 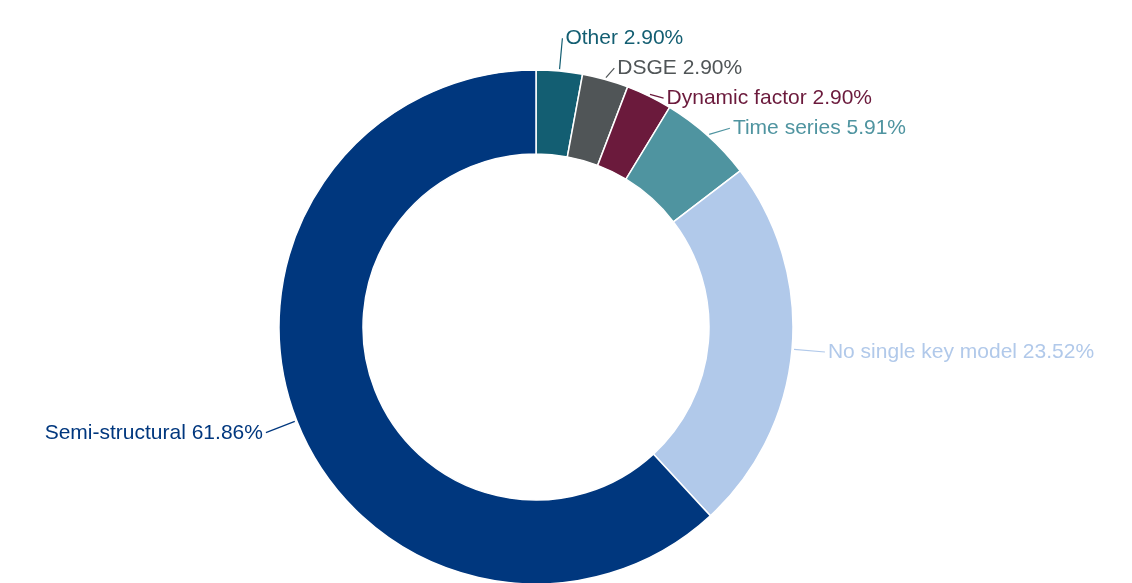 I want to click on slice-label: Time series 5.91%, so click(x=819, y=127).